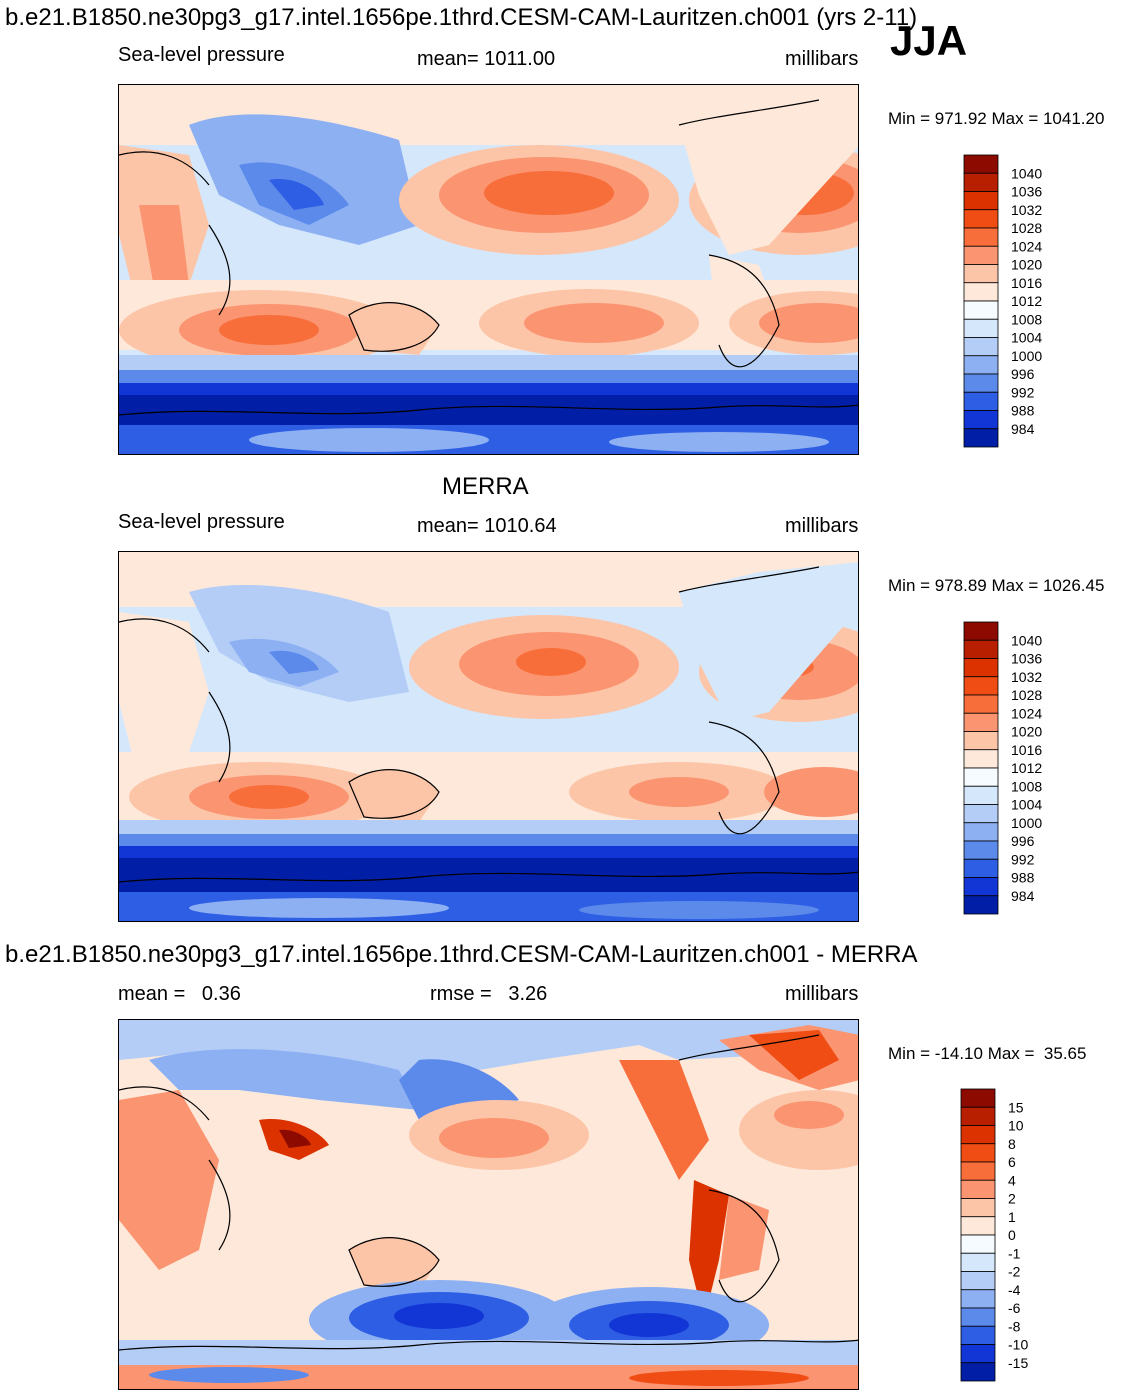 The height and width of the screenshot is (1396, 1125). I want to click on panel-2-units-label: millibars, so click(822, 526).